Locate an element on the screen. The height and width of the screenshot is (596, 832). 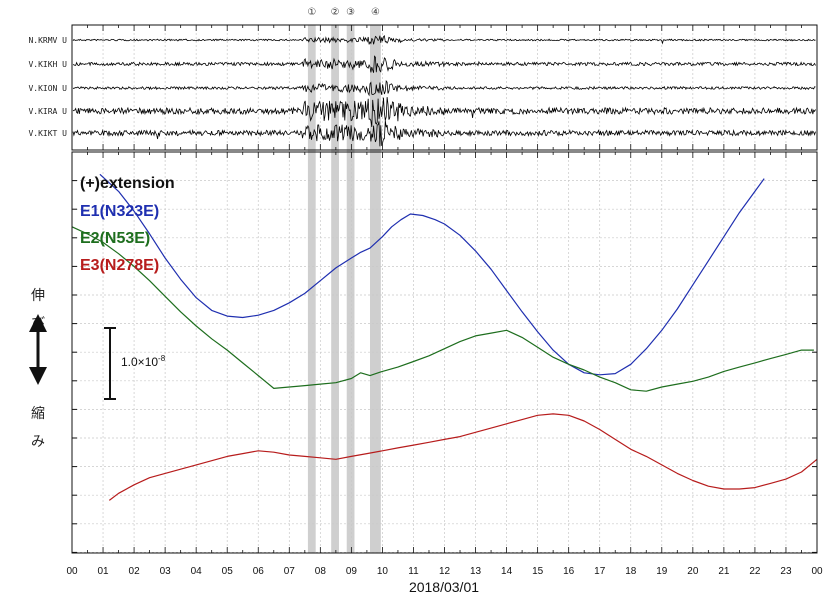
x-tick-label: 23 is located at coordinates (786, 571).